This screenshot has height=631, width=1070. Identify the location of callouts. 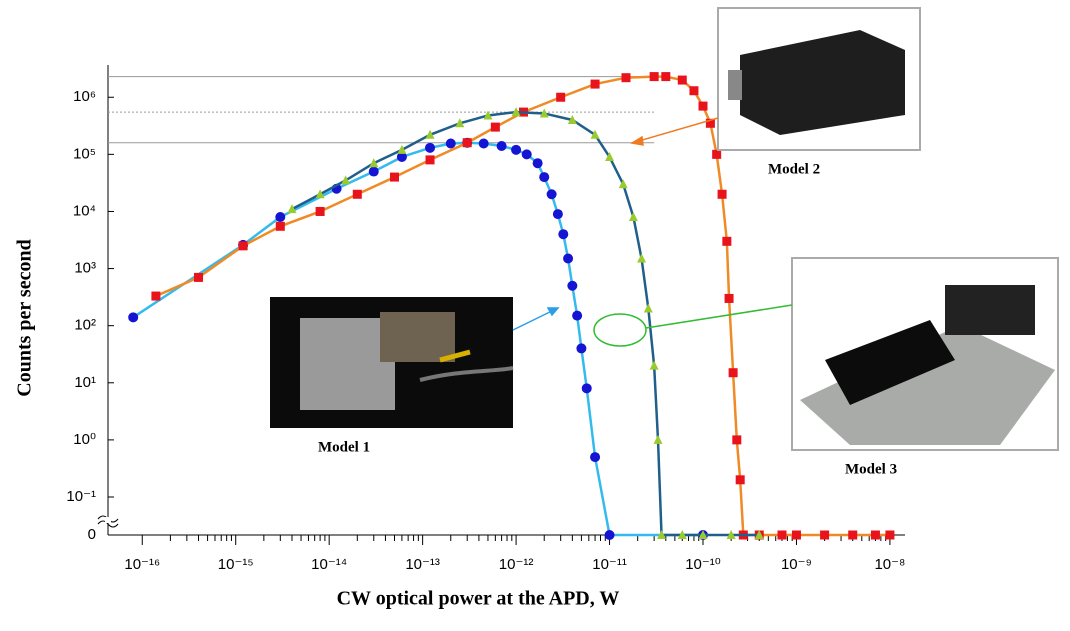
(652, 232).